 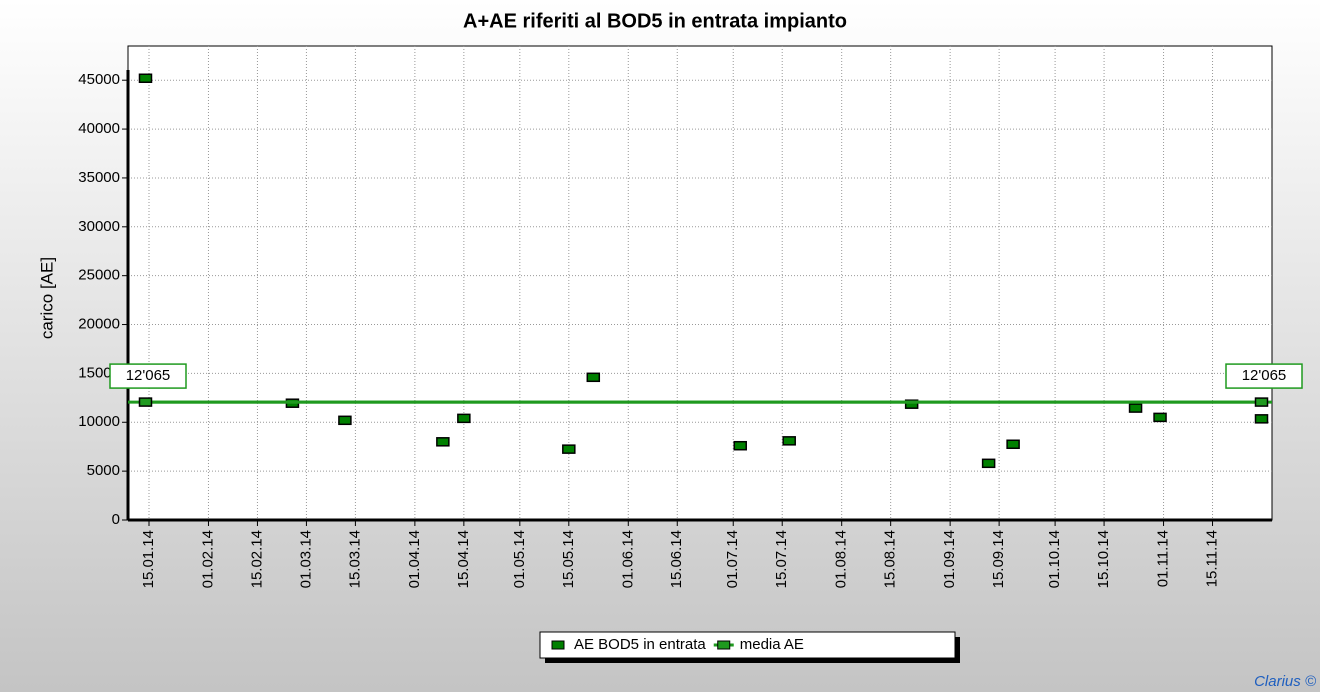 What do you see at coordinates (305, 559) in the screenshot?
I see `x-tick-label: 01.03.14` at bounding box center [305, 559].